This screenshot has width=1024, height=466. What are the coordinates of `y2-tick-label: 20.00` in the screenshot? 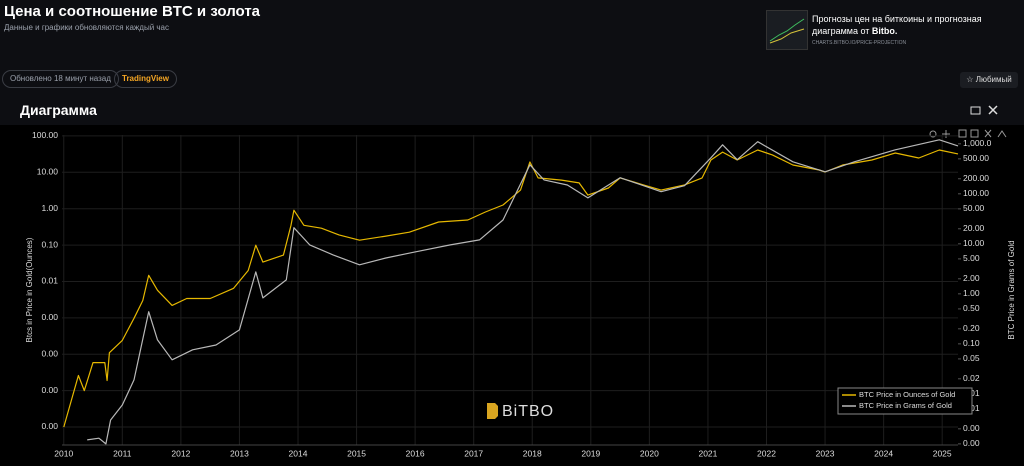 It's located at (974, 228).